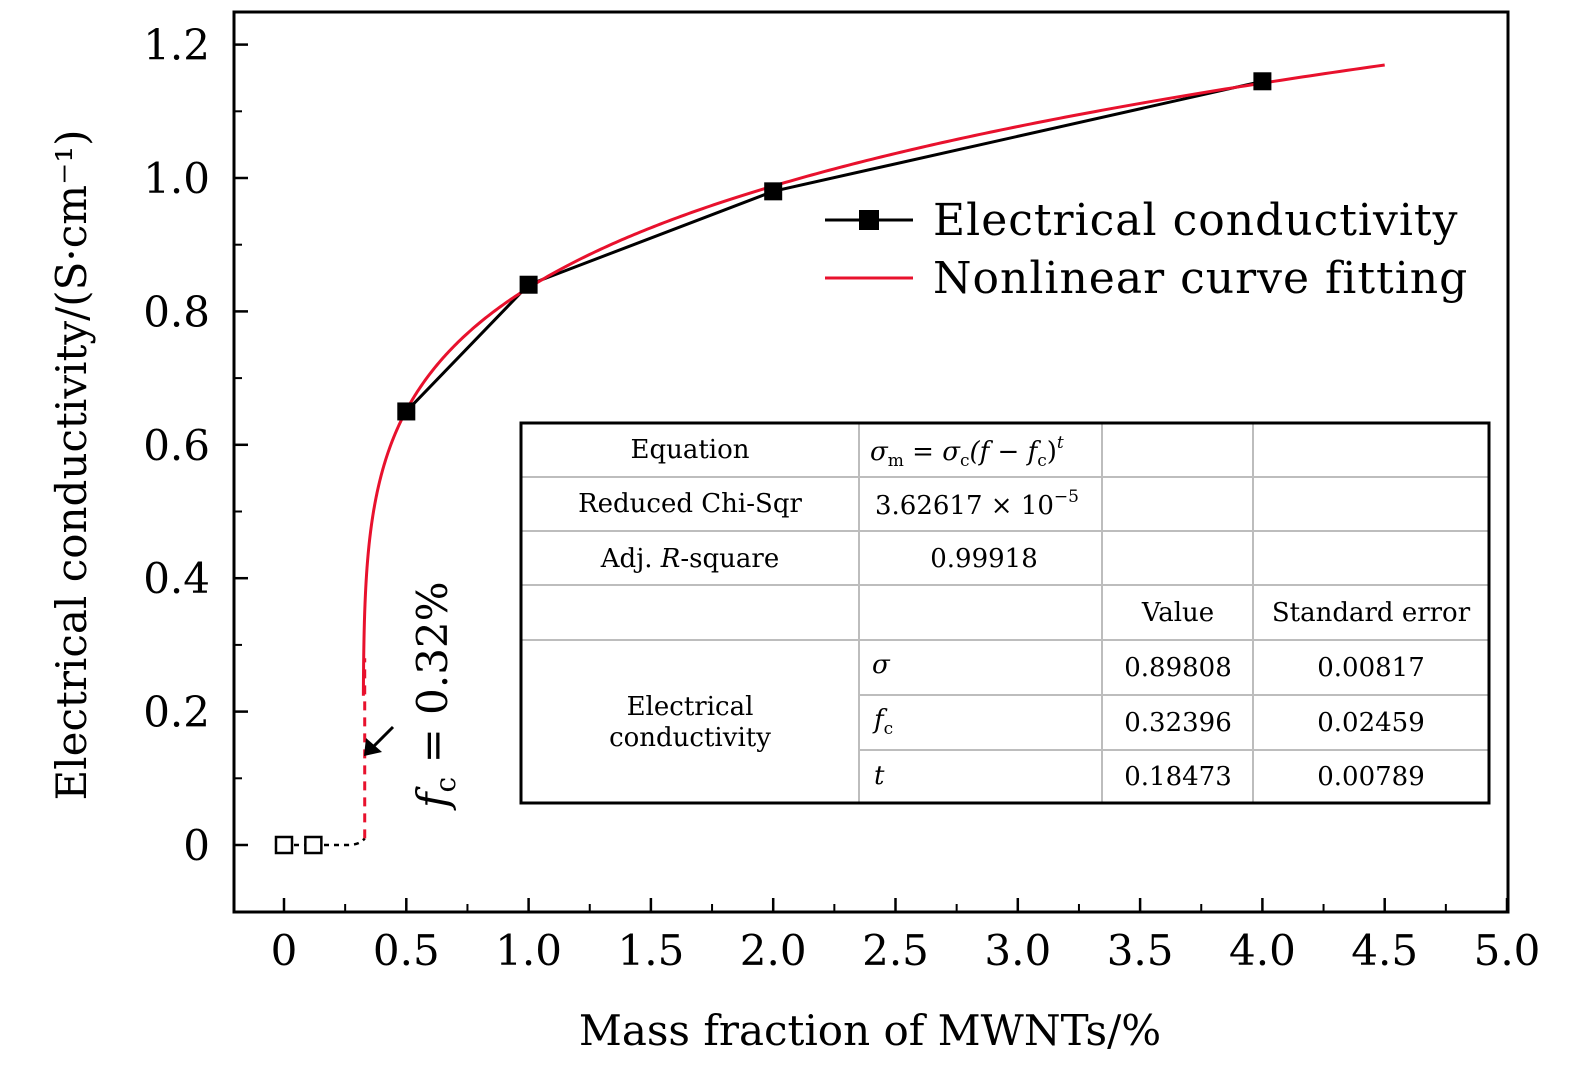 The height and width of the screenshot is (1073, 1575). I want to click on y-axis-label: Electrical conductivity/(S·cm⁻¹), so click(71, 465).